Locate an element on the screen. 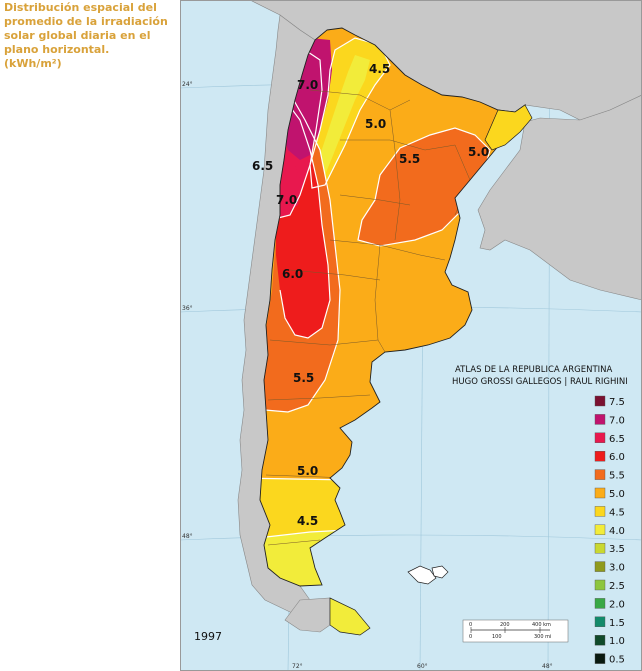  scale-mi-label: 100 is located at coordinates (497, 637).